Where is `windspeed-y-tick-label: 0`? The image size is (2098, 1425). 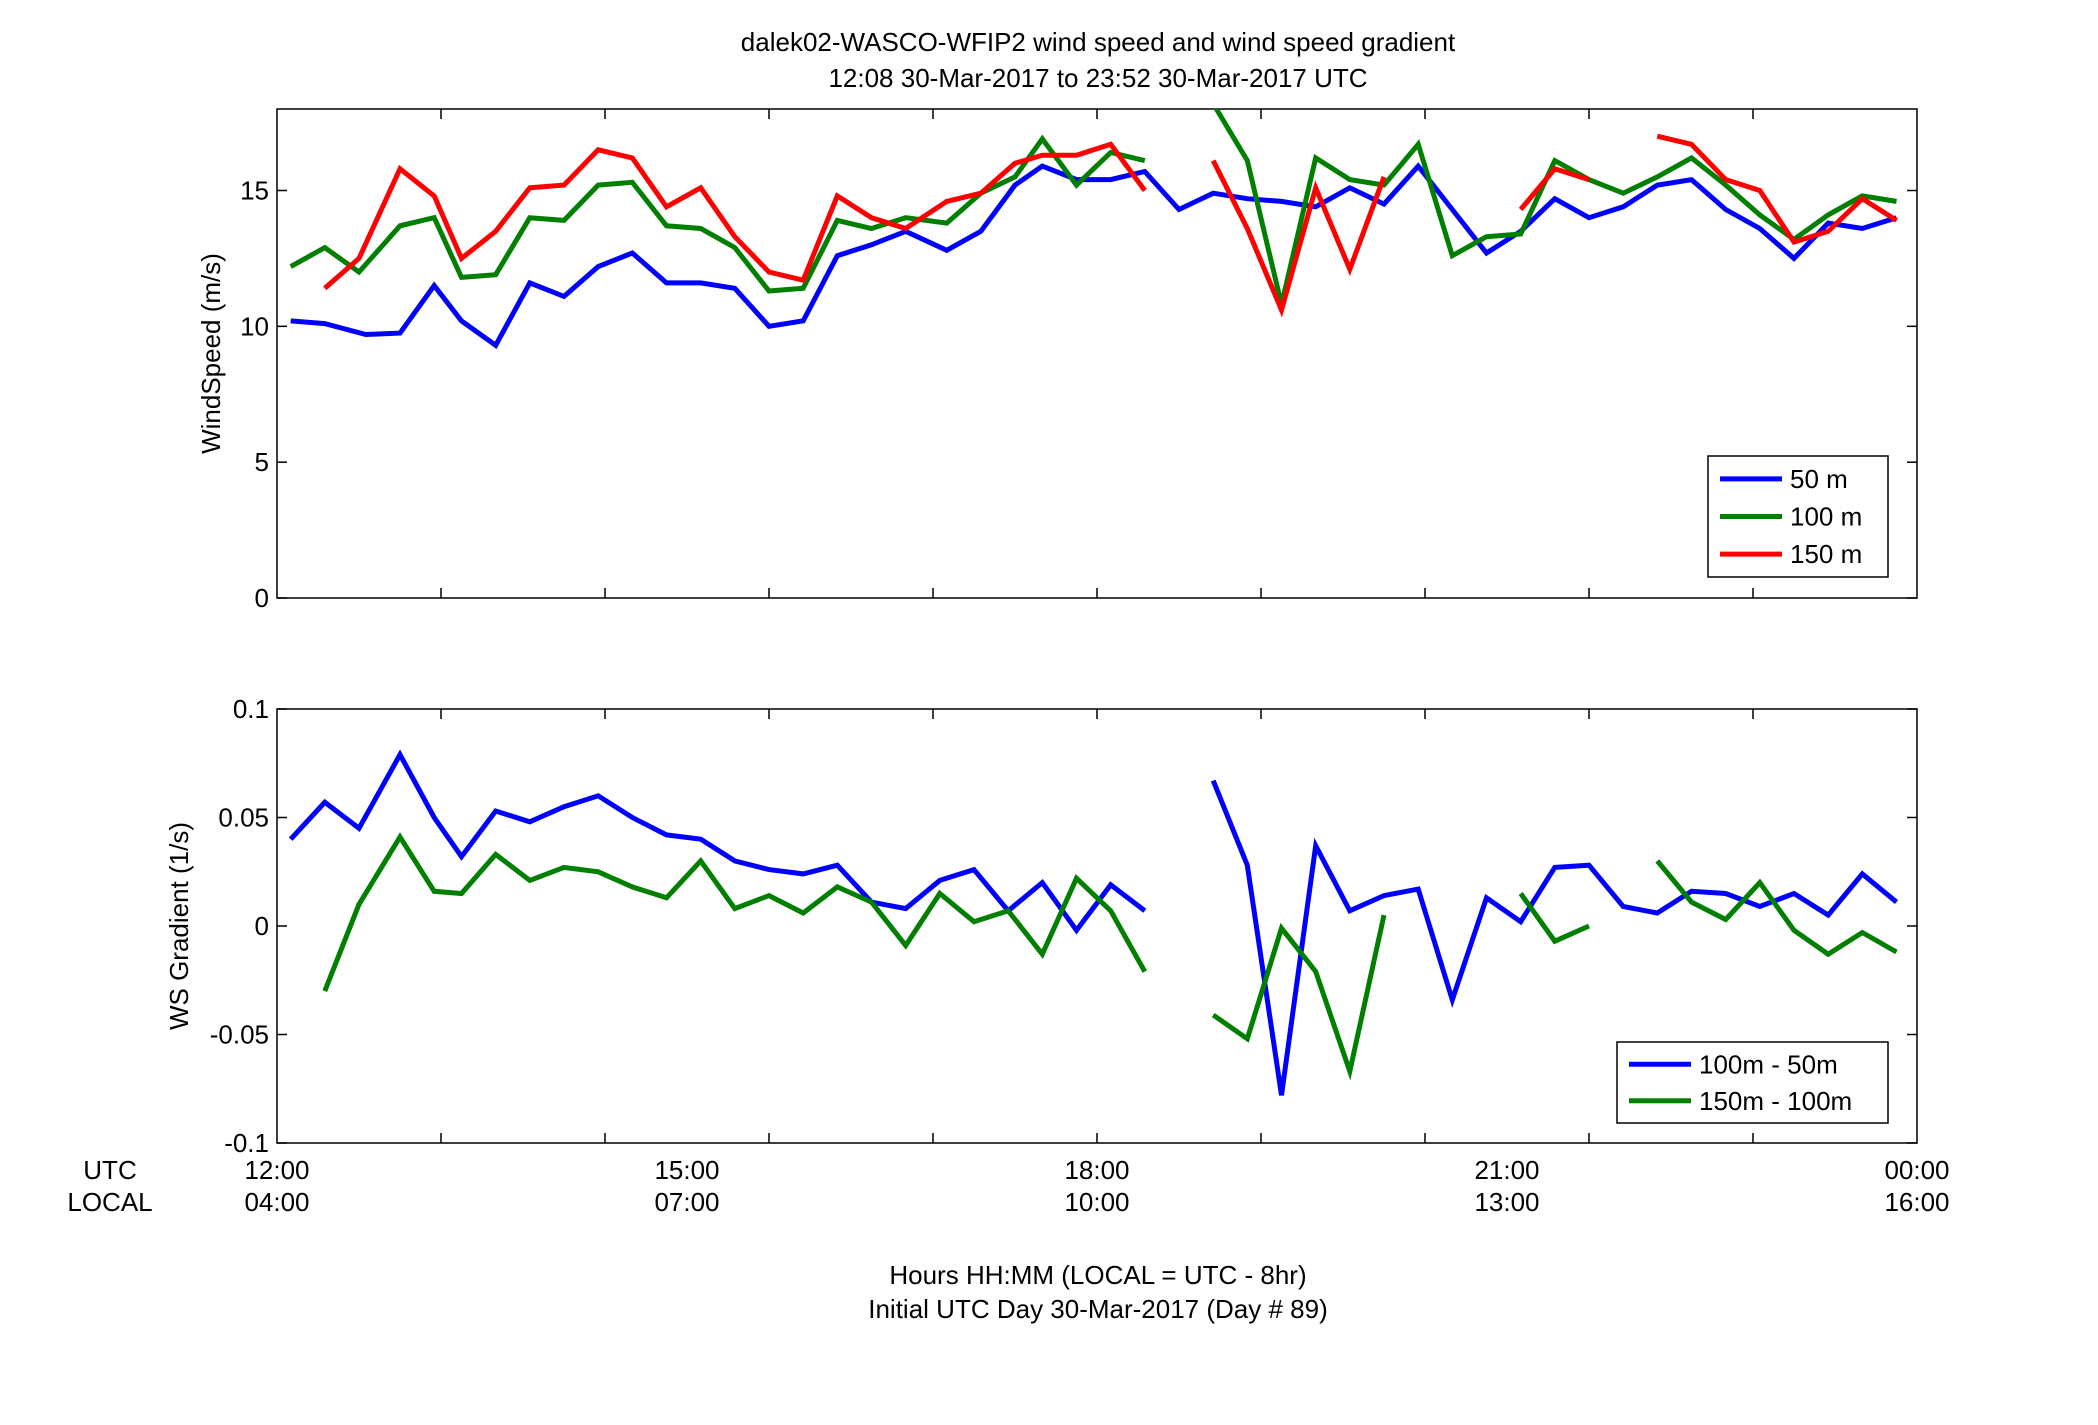
windspeed-y-tick-label: 0 is located at coordinates (262, 598).